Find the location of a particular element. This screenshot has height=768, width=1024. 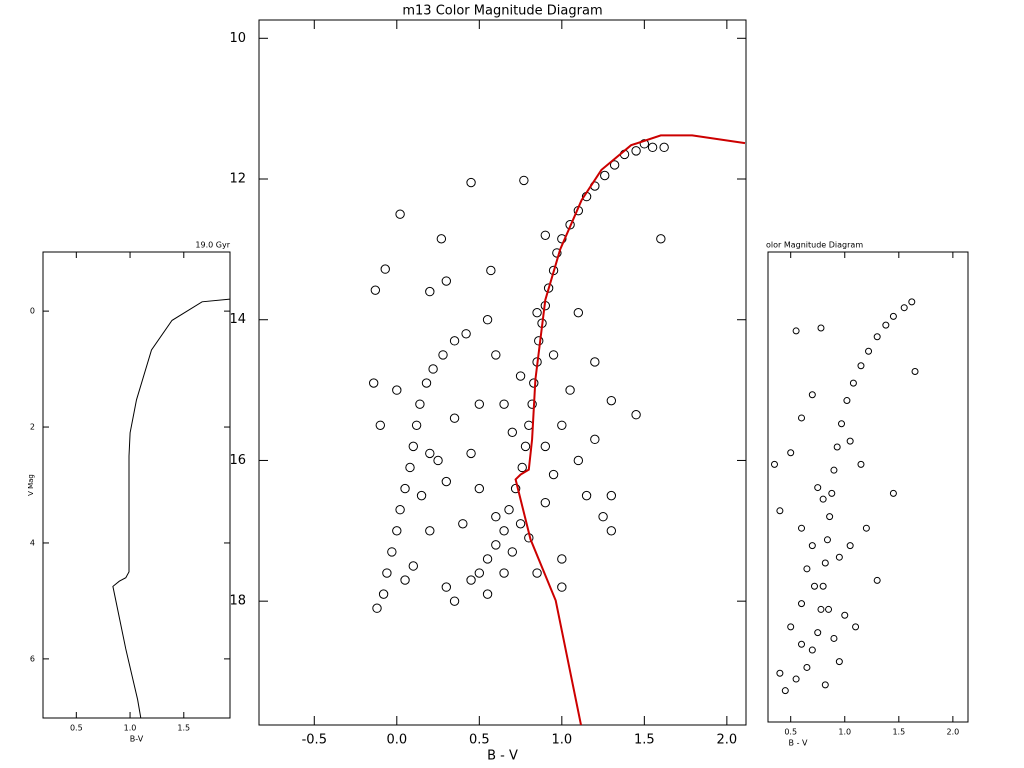

x-tick-label: 1.0 is located at coordinates (561, 740).